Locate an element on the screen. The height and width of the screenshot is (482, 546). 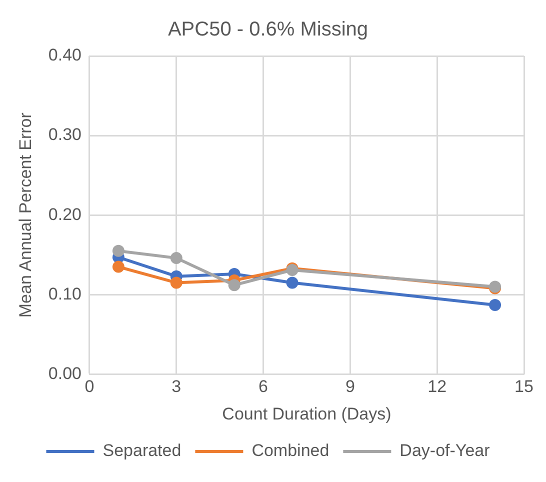
y-tick-label: 0.00 is located at coordinates (65, 373).